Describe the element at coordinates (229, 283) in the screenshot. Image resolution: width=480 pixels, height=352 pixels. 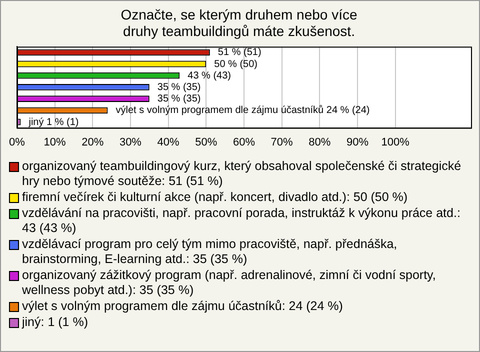
I see `legend-label: organizovaný zážitkový program (např. adrenalinové, zimní či vodní sporty, wellness pobyt atd.): 35 (35 %)` at that location.